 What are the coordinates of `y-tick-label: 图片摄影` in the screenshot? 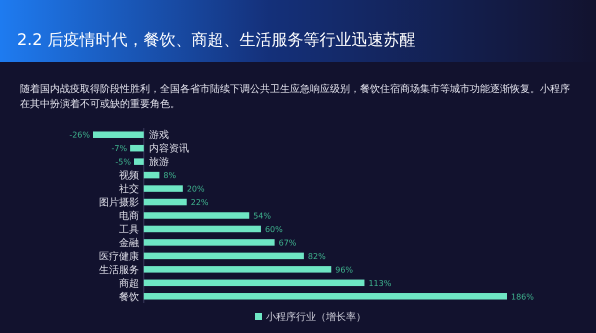 It's located at (118, 202).